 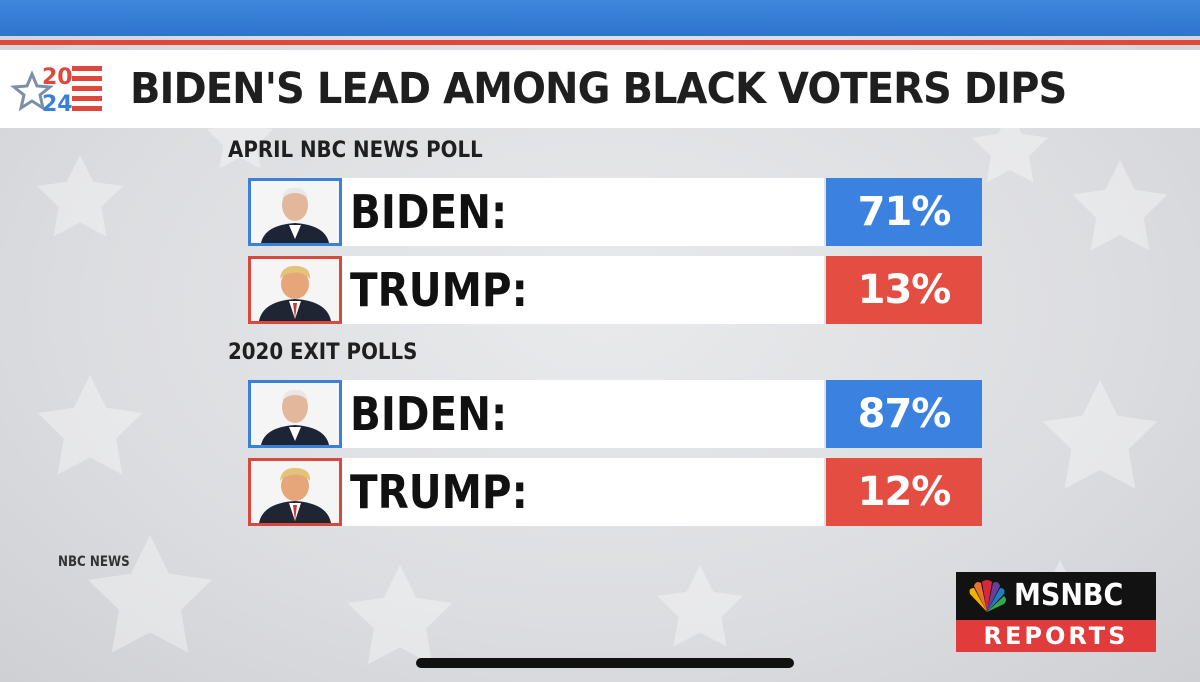 What do you see at coordinates (57, 77) in the screenshot?
I see `logo-year-top: 20` at bounding box center [57, 77].